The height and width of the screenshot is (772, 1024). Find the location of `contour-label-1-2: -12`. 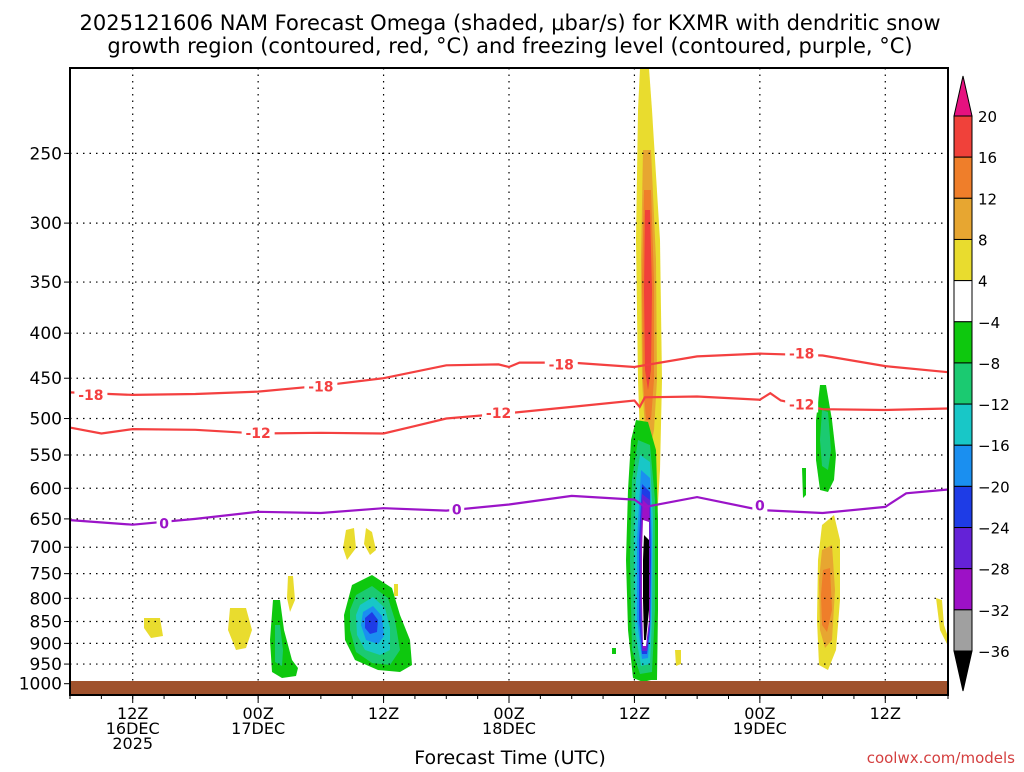

contour-label-1-2: -12 is located at coordinates (801, 406).